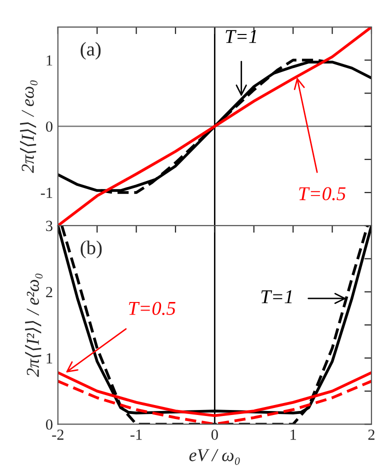 Image resolution: width=381 pixels, height=474 pixels. What do you see at coordinates (215, 394) in the screenshot?
I see `line-series` at bounding box center [215, 394].